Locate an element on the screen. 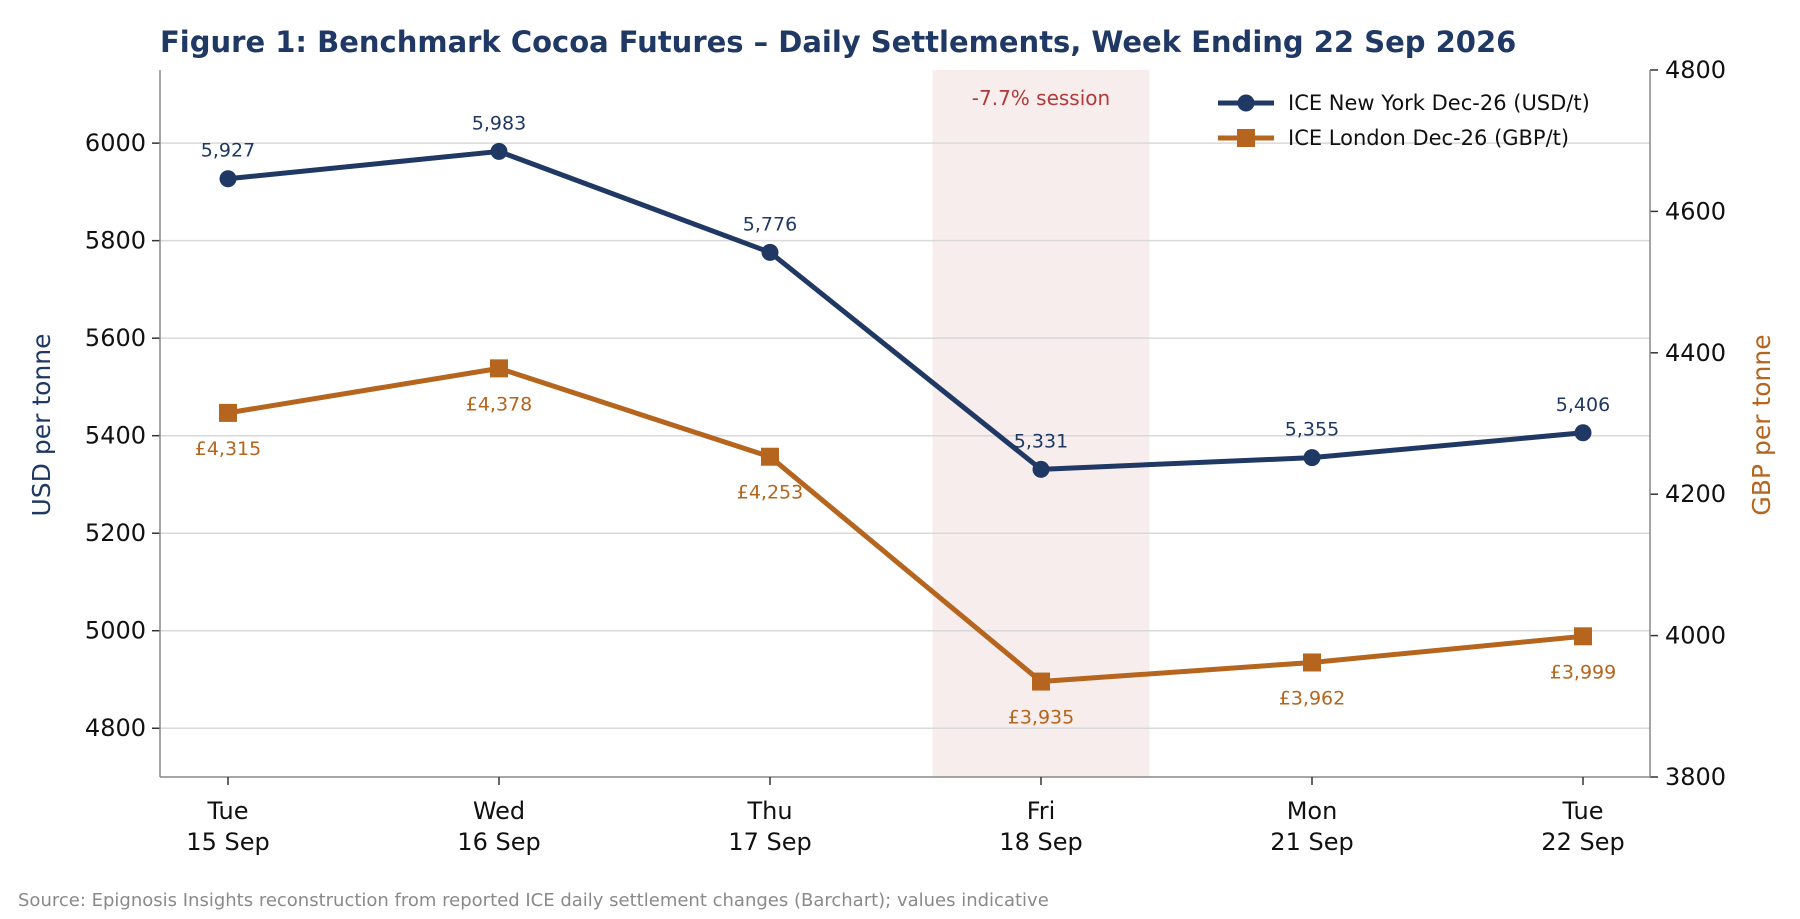  x-tick-label-date: 17 Sep is located at coordinates (769, 842).